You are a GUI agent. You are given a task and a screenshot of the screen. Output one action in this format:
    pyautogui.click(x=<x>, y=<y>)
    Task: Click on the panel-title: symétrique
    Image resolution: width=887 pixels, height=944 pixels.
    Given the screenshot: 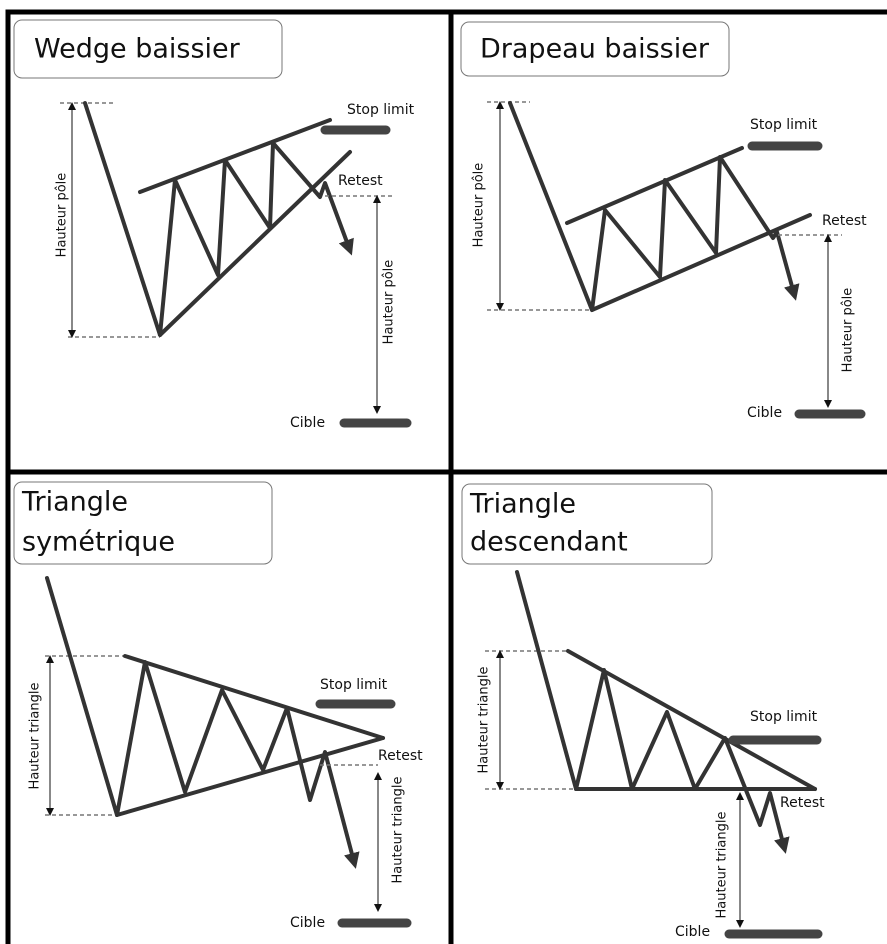 What is the action you would take?
    pyautogui.click(x=98, y=542)
    